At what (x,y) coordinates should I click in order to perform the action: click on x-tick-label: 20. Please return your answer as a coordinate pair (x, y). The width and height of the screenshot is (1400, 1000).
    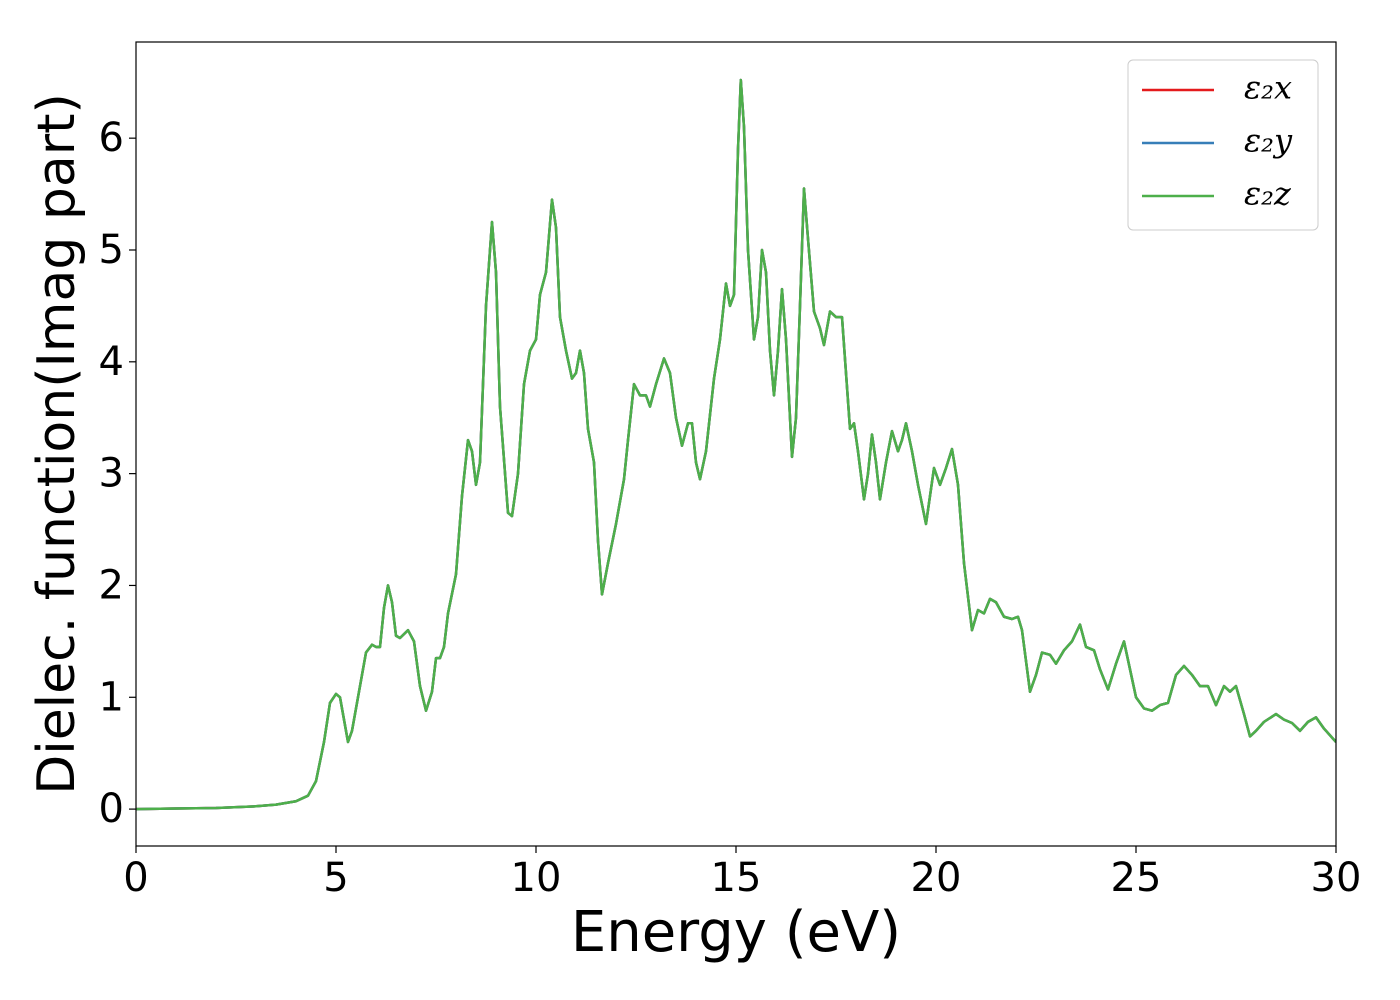
    Looking at the image, I should click on (936, 878).